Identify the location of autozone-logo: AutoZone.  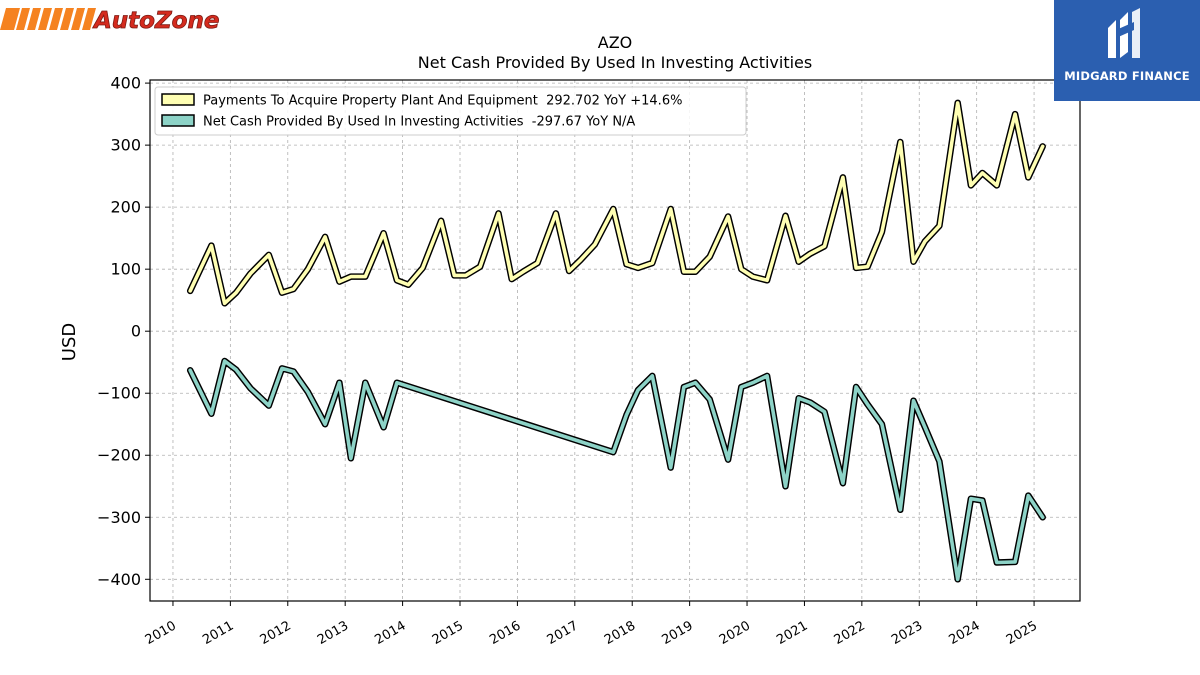
(110, 21).